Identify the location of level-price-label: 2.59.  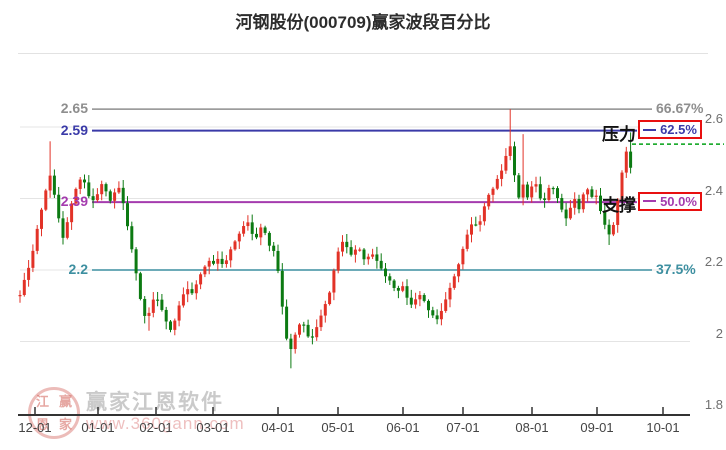
(74, 129).